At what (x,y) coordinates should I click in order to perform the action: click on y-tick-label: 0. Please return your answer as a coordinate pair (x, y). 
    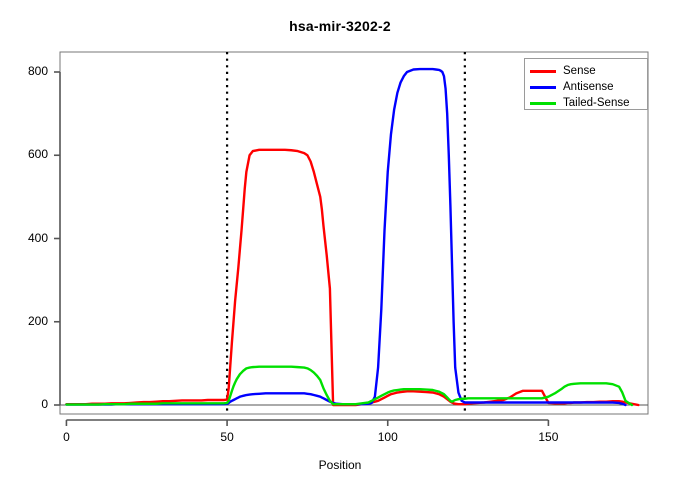
    Looking at the image, I should click on (44, 404).